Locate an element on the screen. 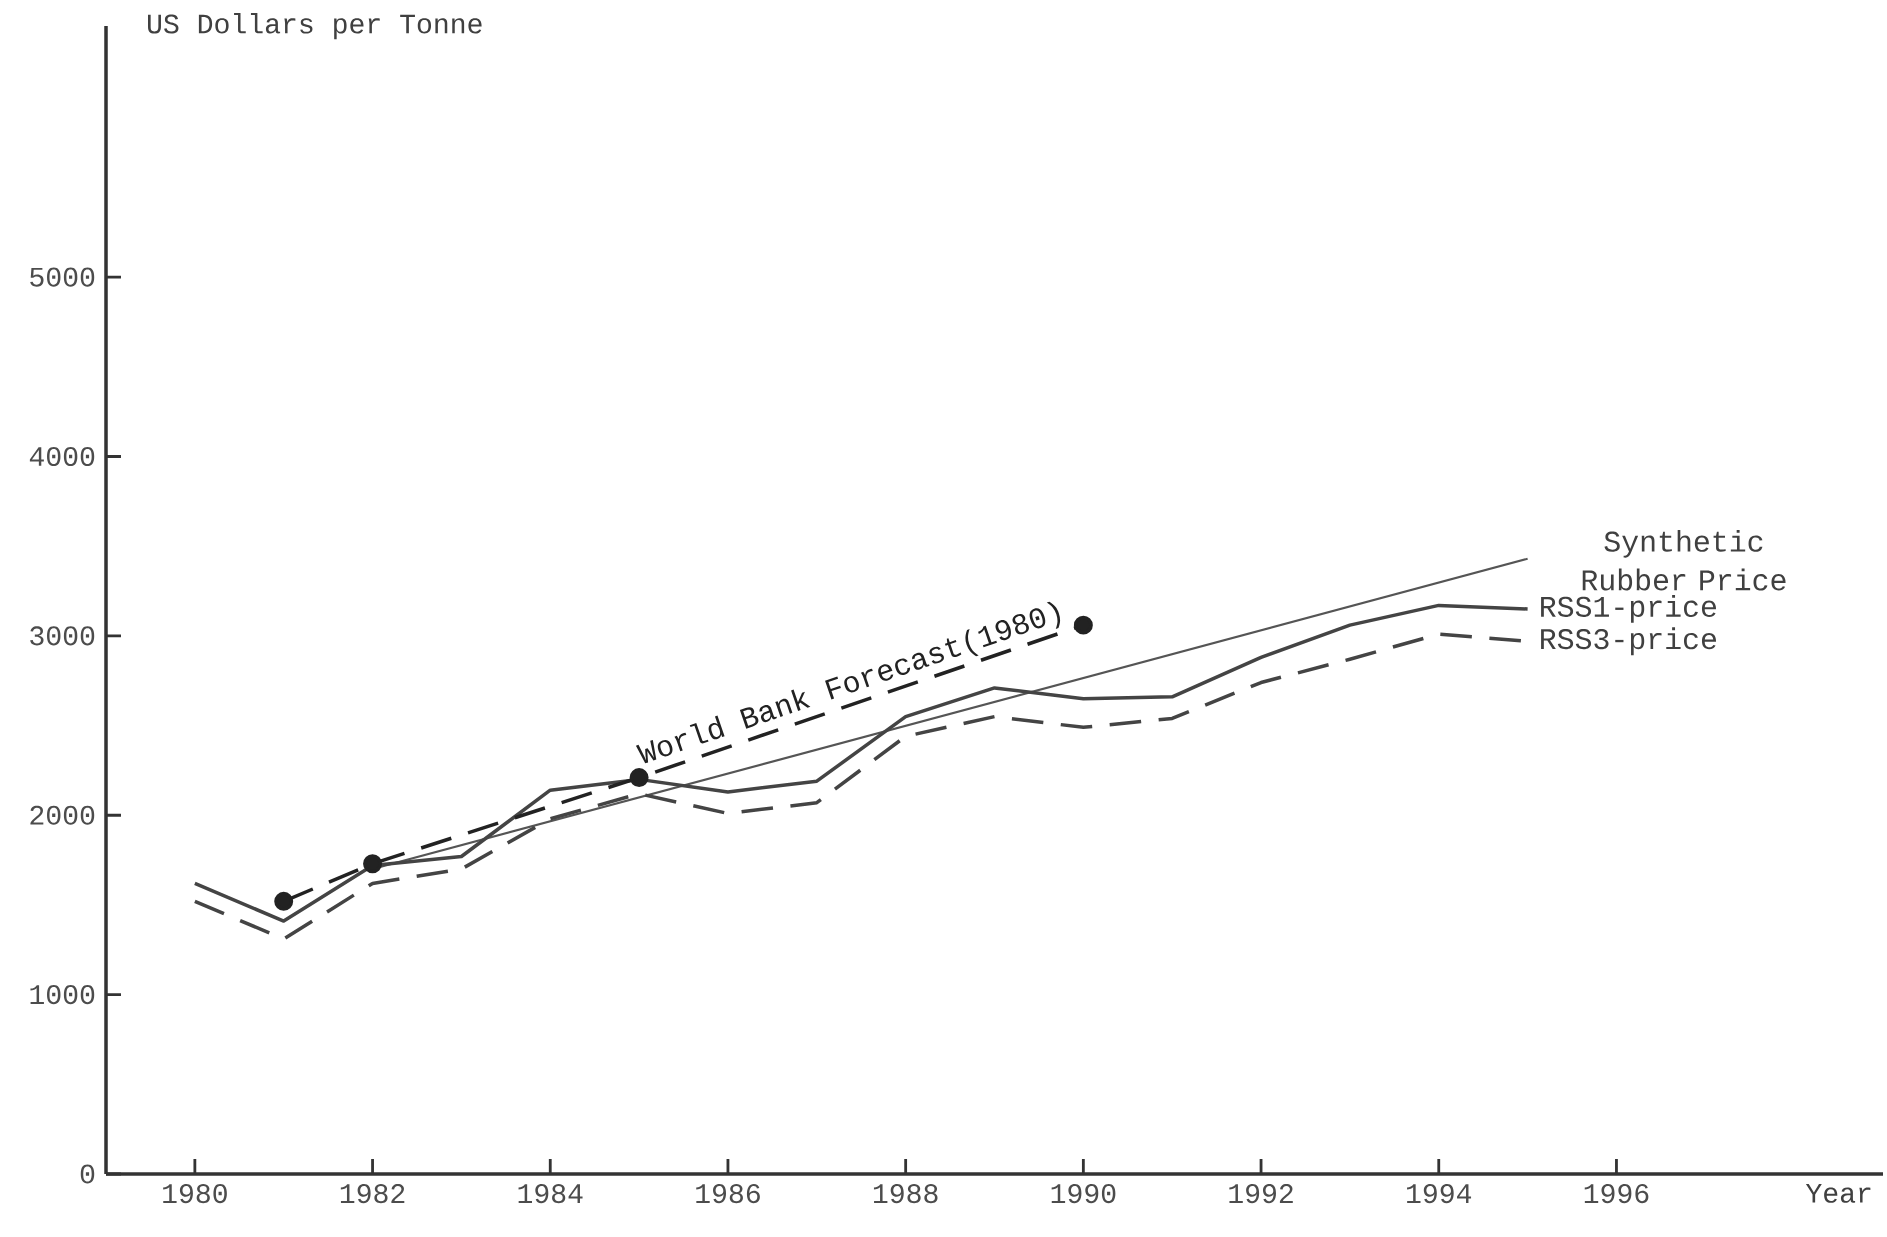 This screenshot has width=1887, height=1237. x-tick-label: 1986 is located at coordinates (728, 1194).